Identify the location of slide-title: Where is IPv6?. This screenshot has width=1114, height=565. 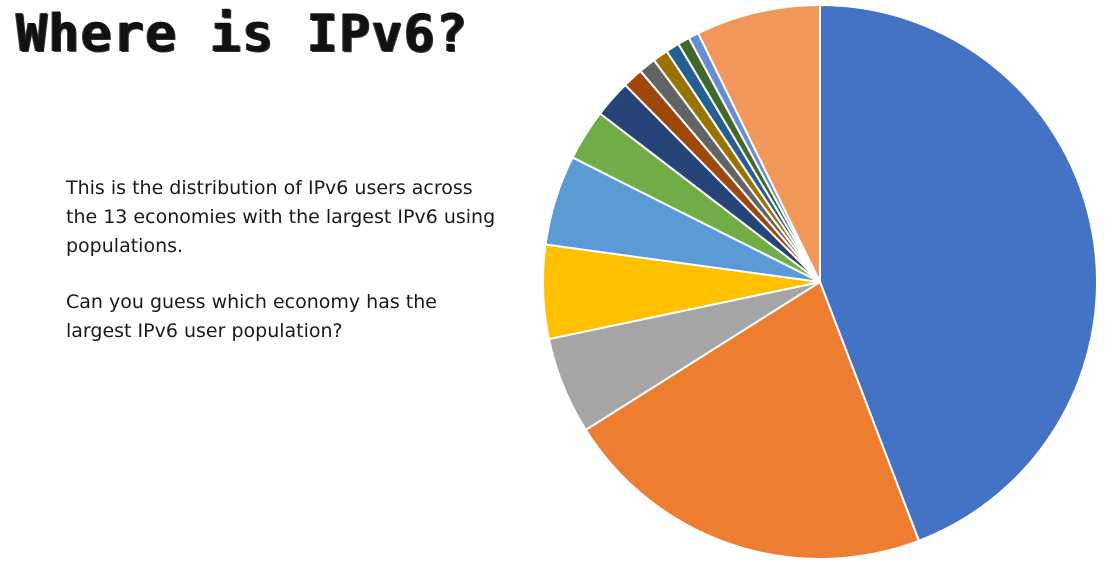
(242, 34).